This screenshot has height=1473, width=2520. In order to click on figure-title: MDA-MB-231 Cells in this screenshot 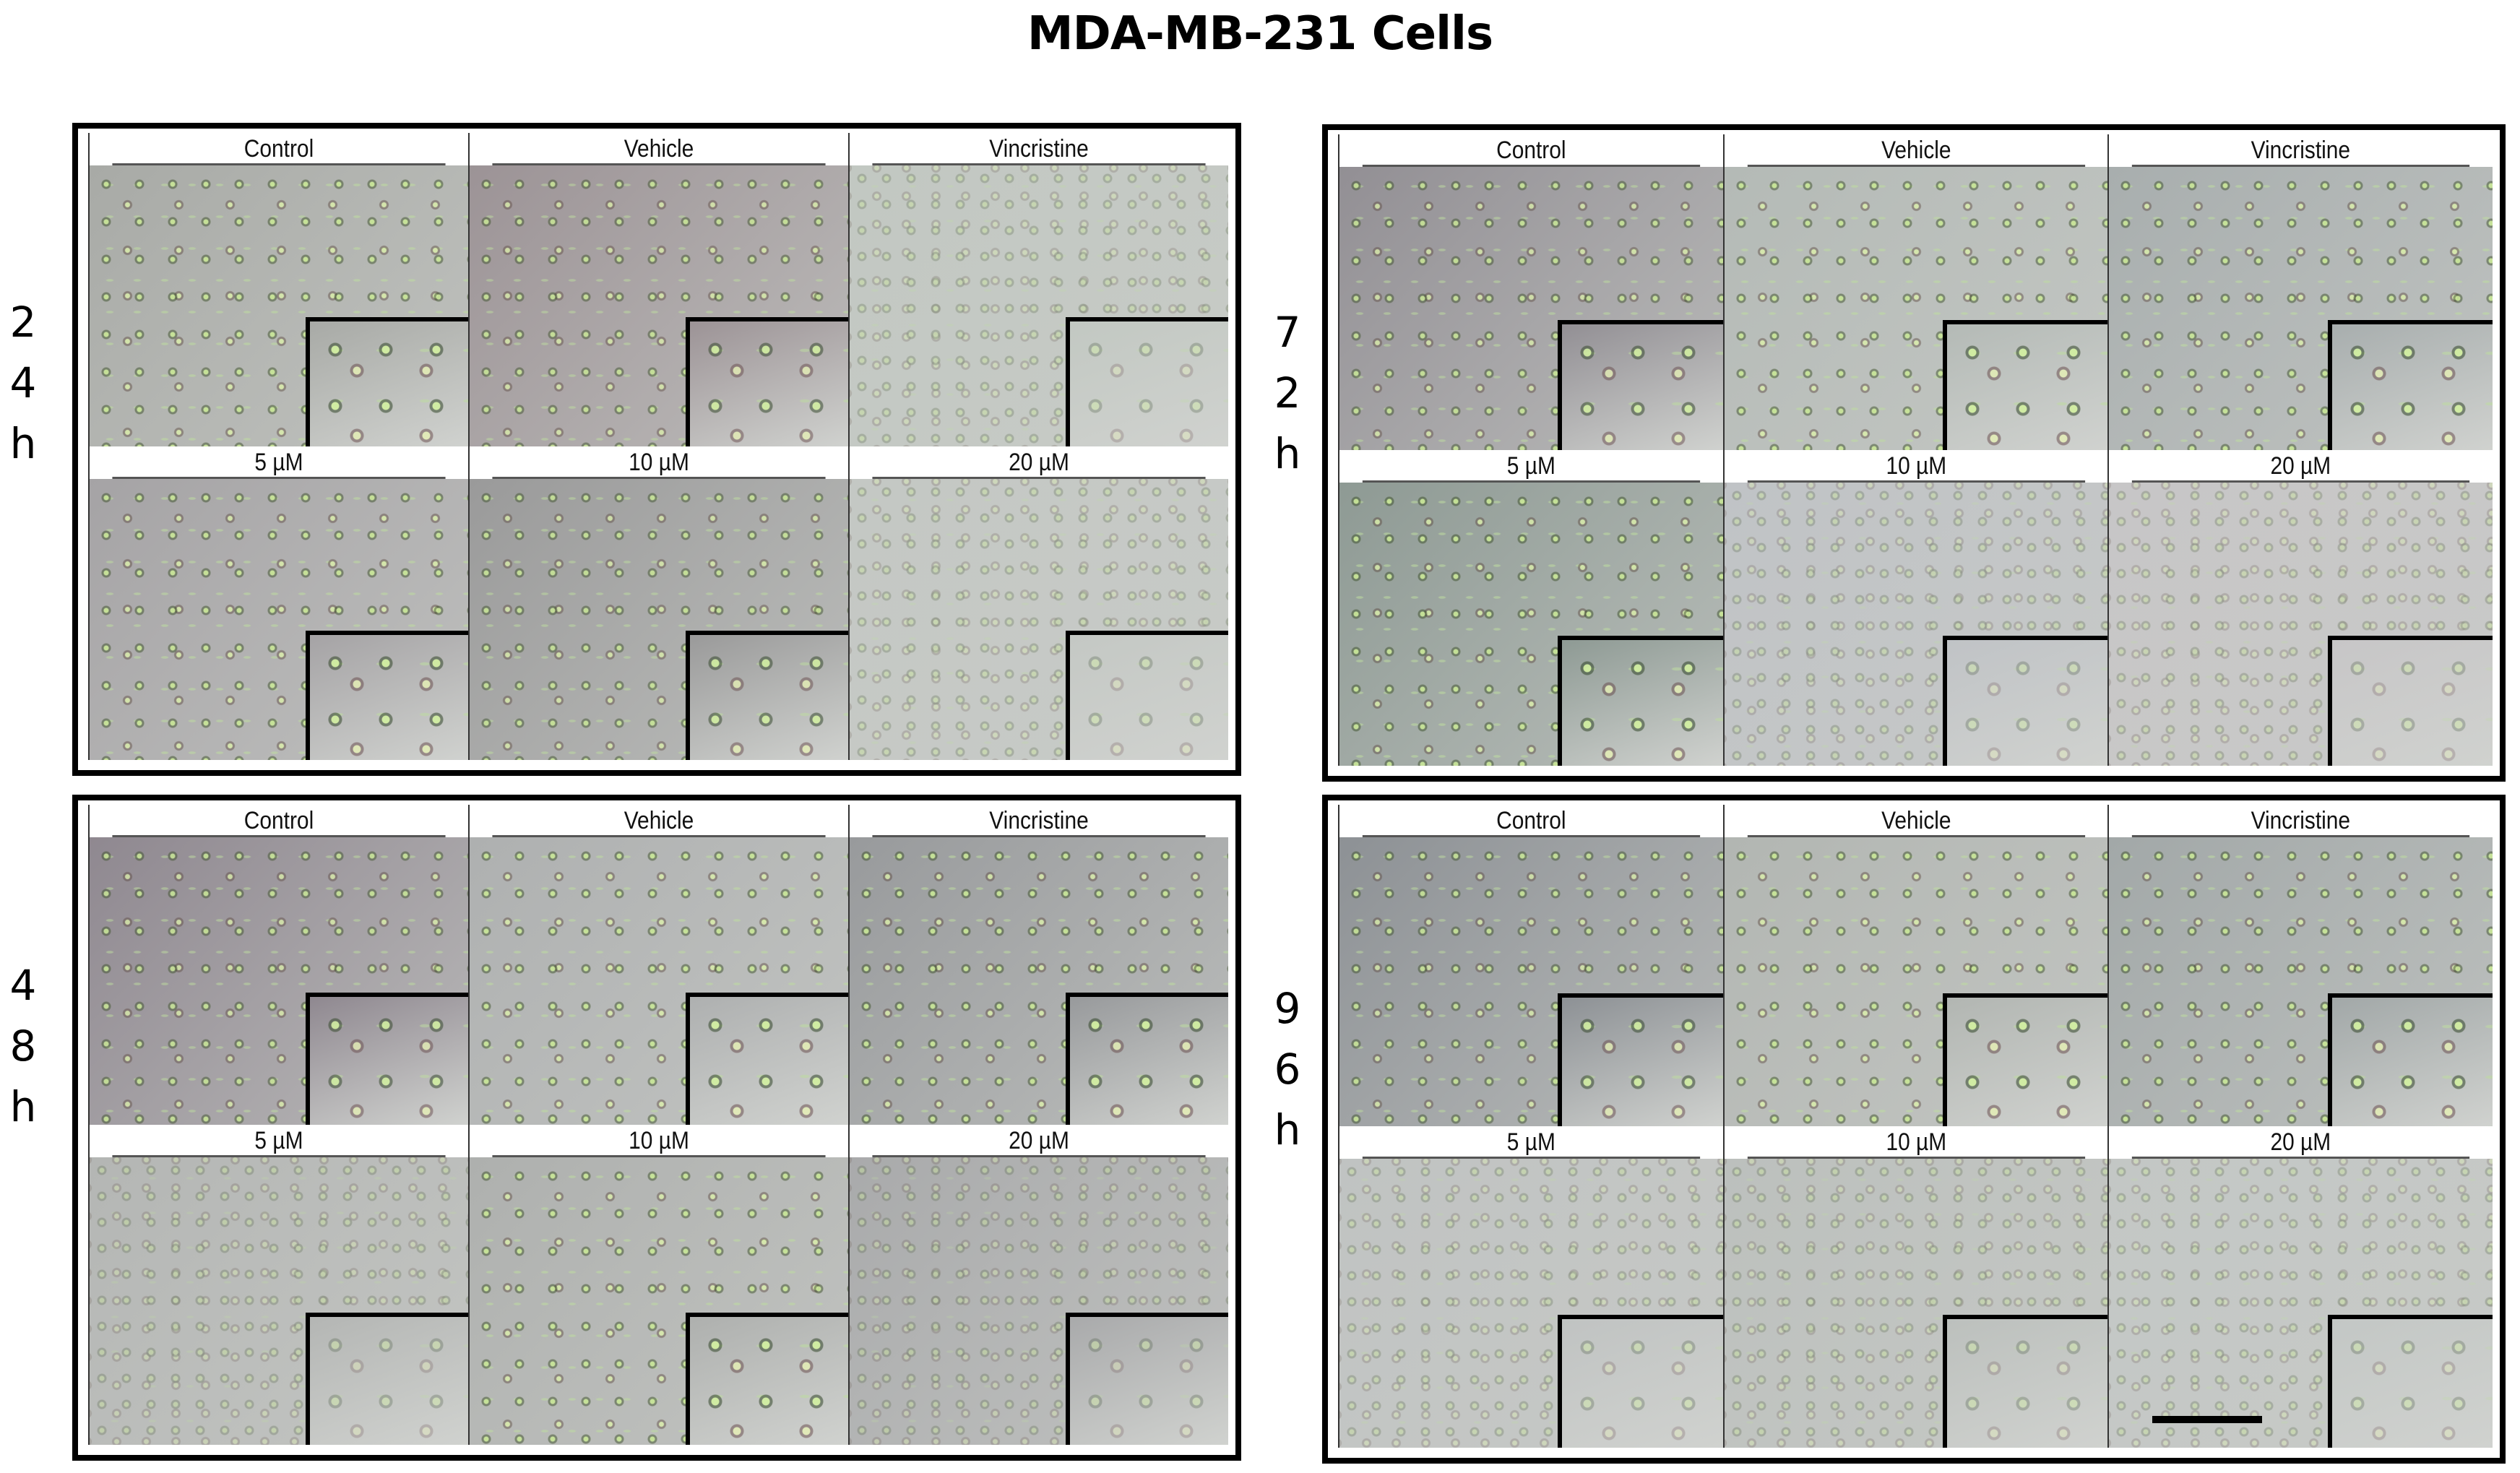, I will do `click(1260, 34)`.